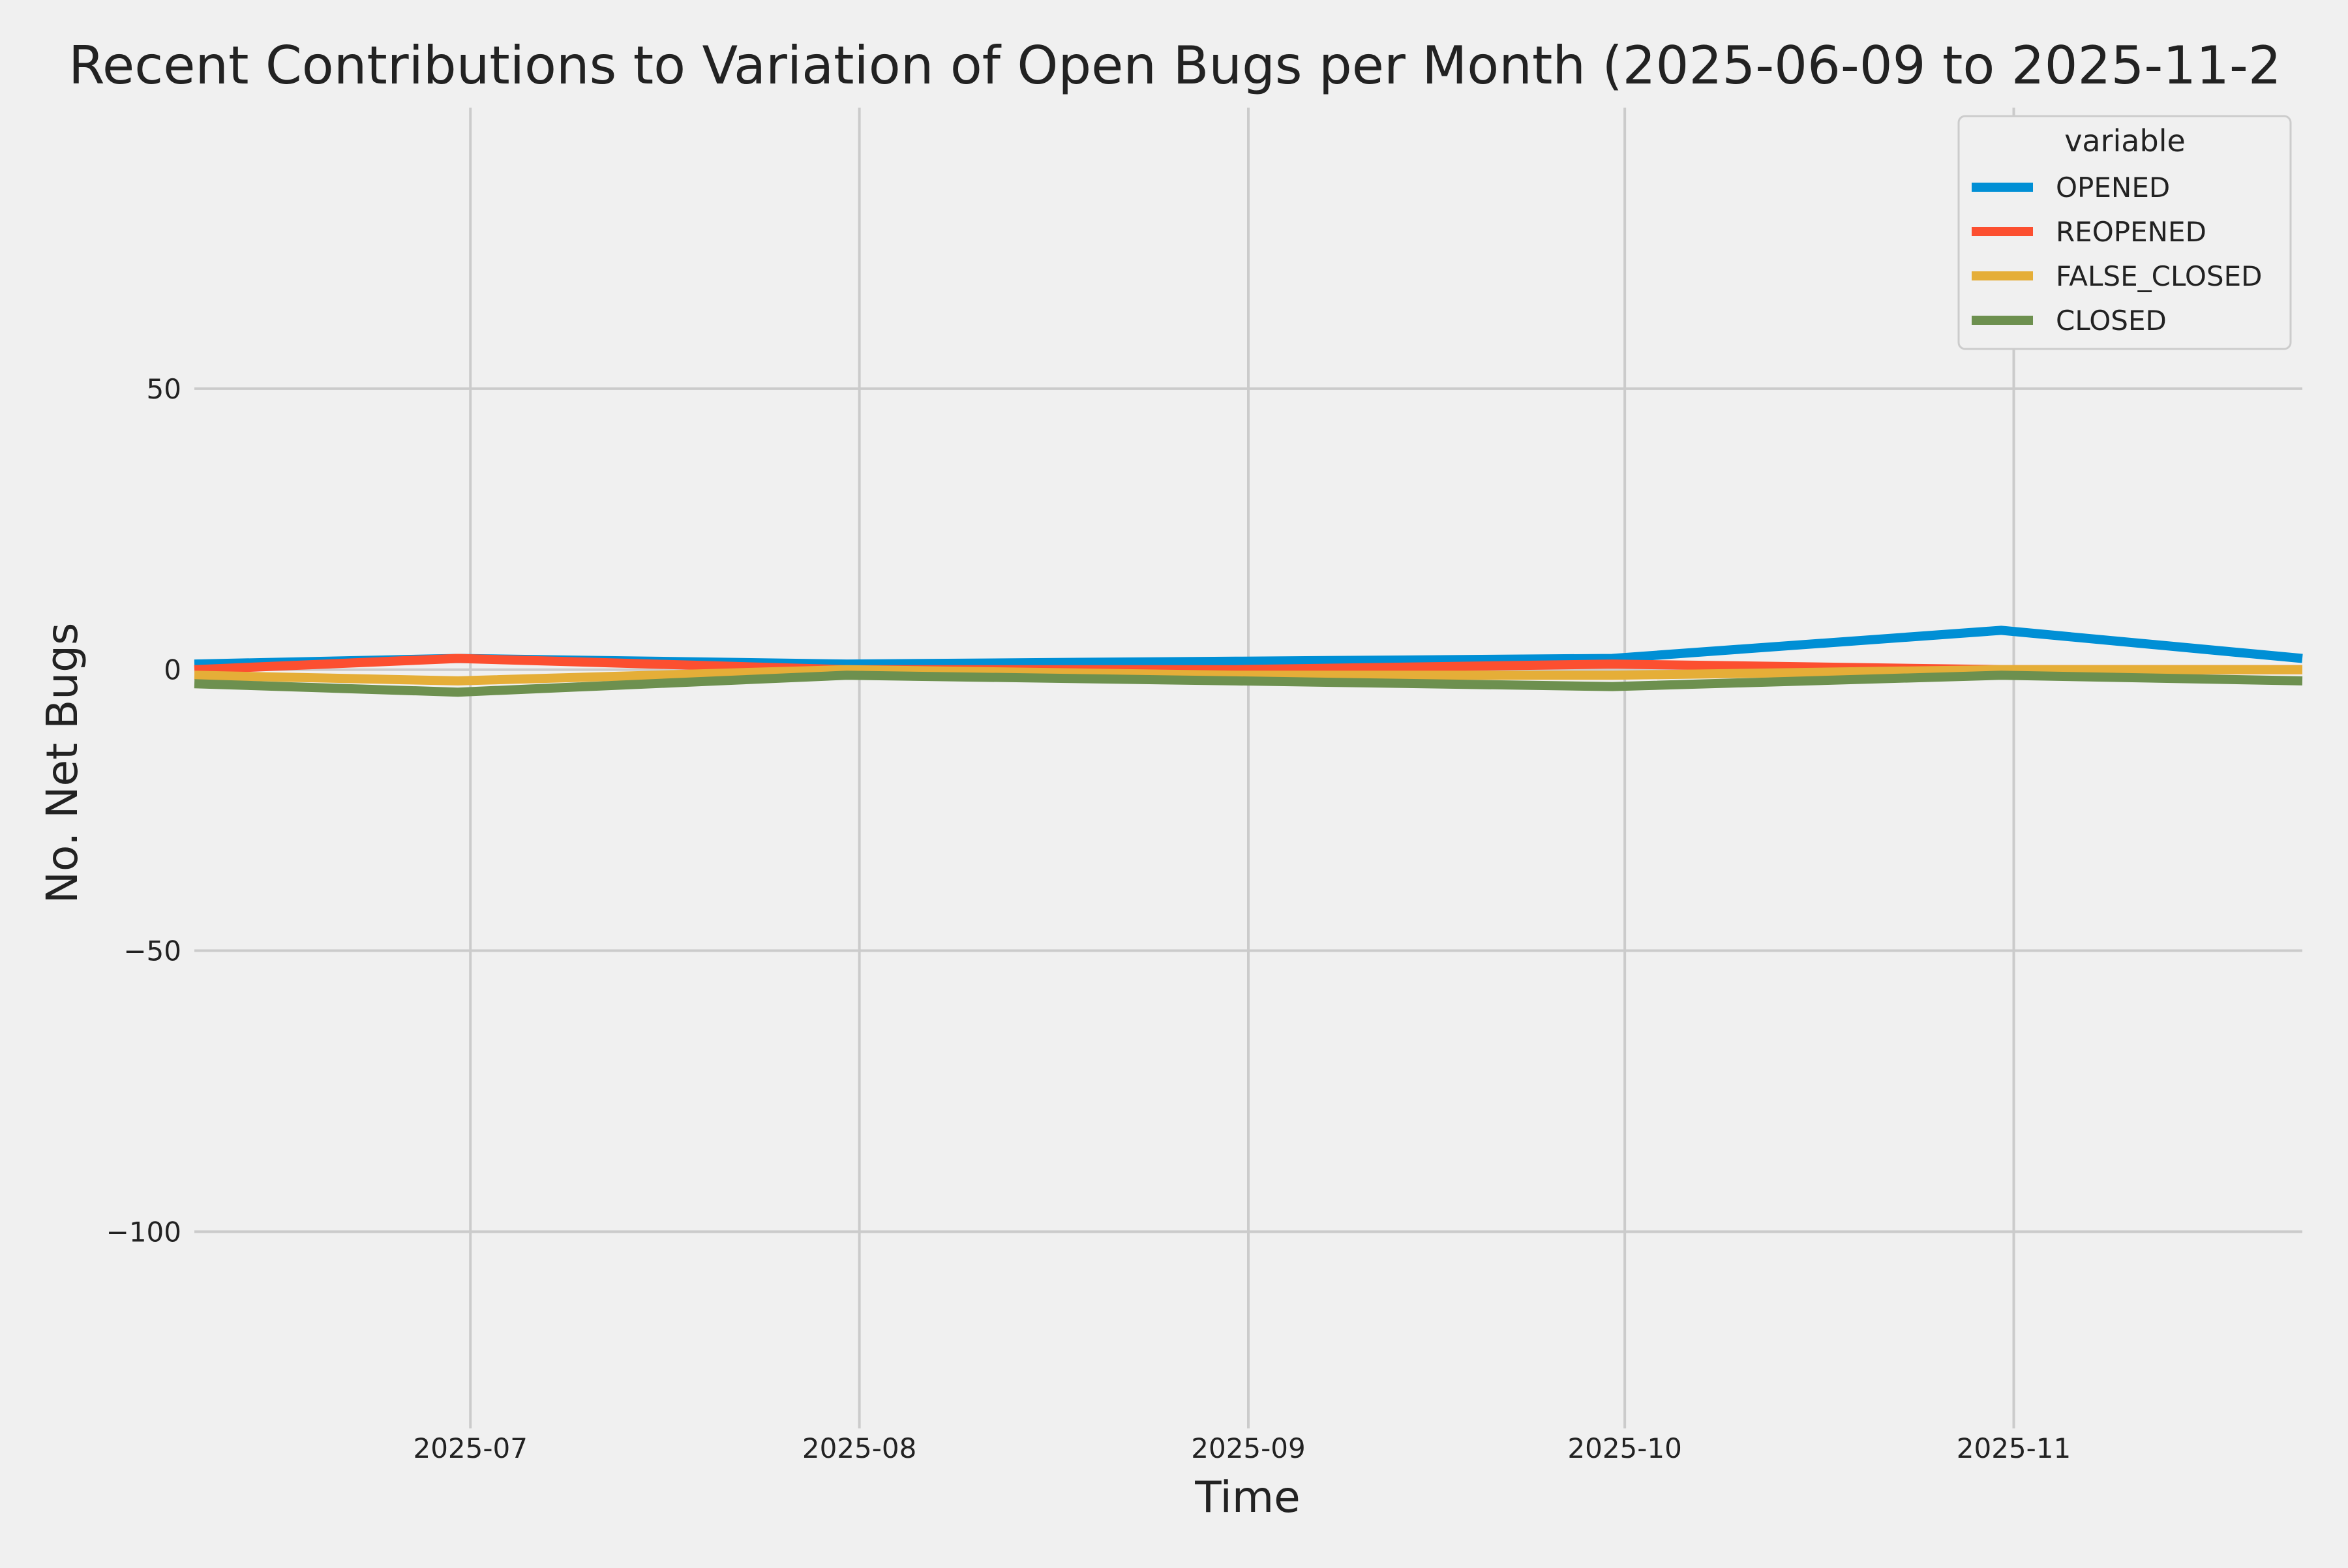  I want to click on x-axis-label: Time, so click(1248, 1497).